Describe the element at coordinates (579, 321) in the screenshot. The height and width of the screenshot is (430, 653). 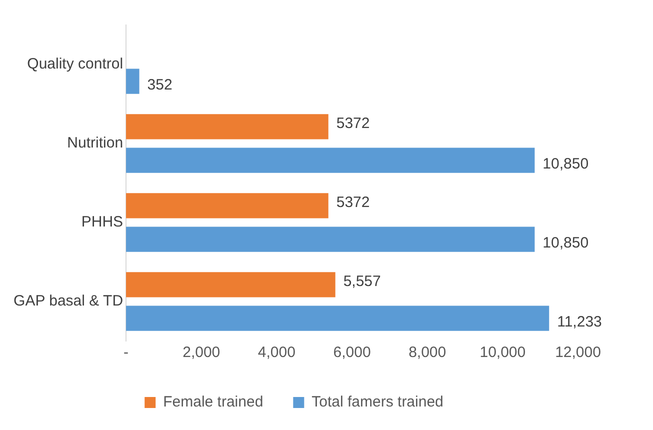
I see `data-label: 11,233` at that location.